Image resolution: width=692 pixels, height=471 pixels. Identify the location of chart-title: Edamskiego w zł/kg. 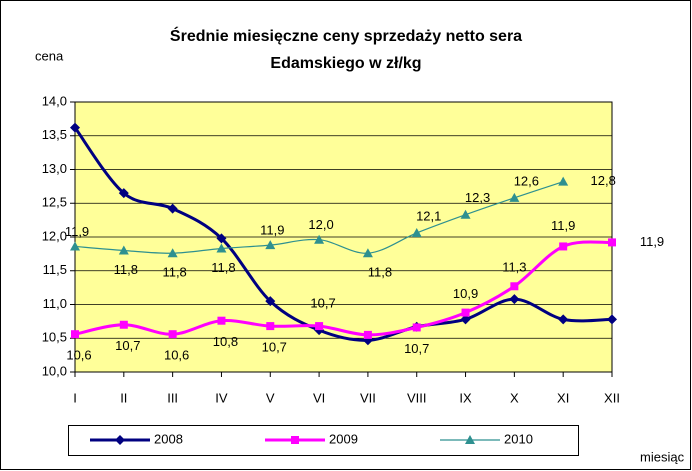
(345, 63).